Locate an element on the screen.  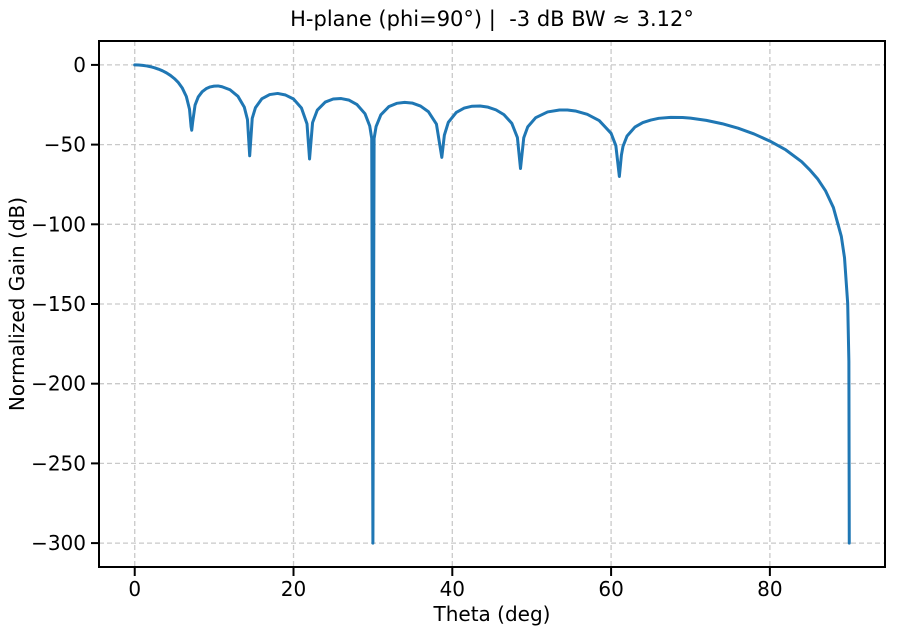
y-tick-label: −200 is located at coordinates (58, 384).